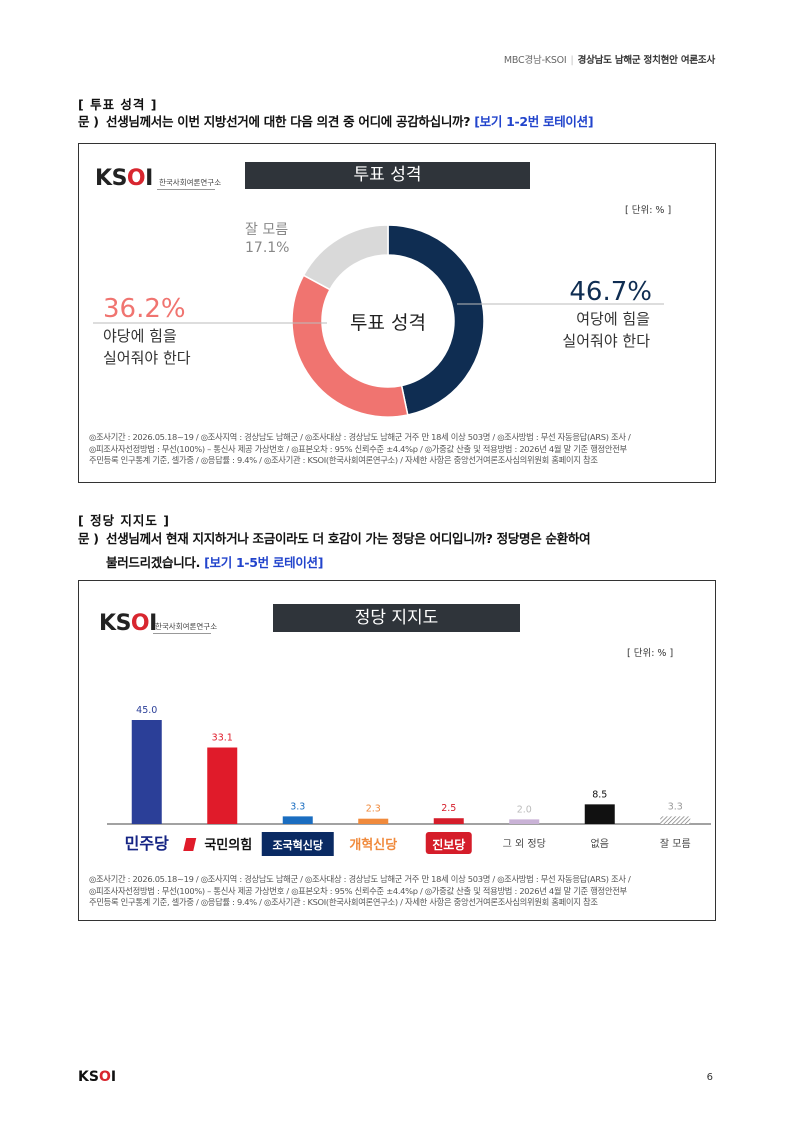 This screenshot has height=1121, width=793. I want to click on bar-value-label: 2.3, so click(373, 809).